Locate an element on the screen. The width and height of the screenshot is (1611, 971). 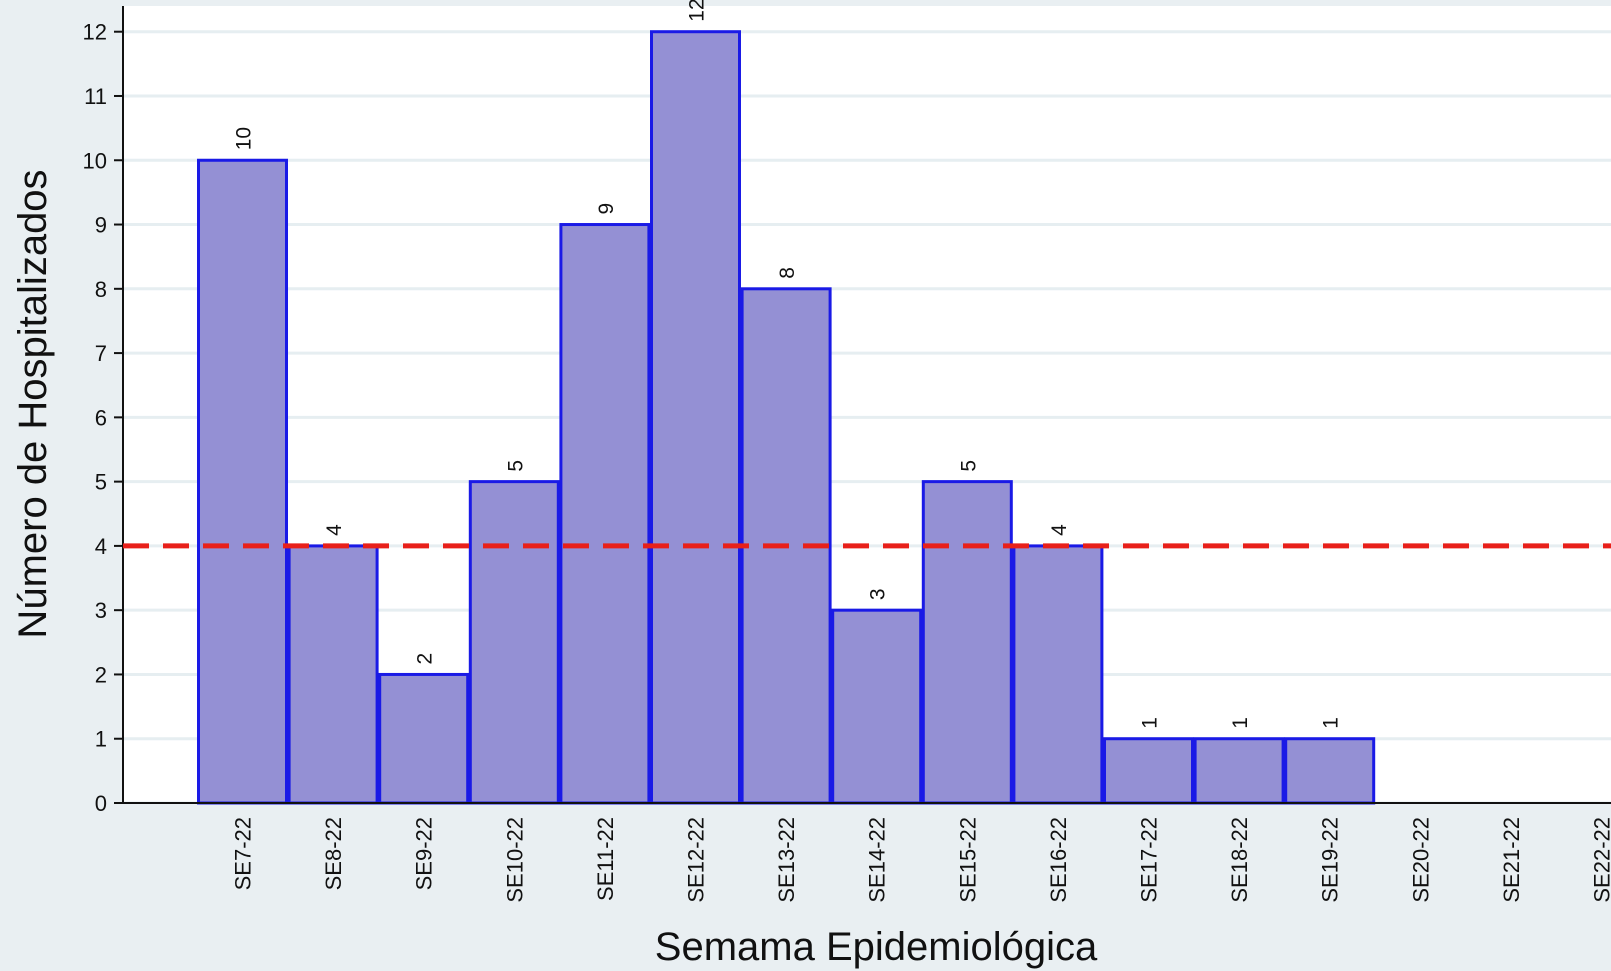
x-tick-label: SE15-22 is located at coordinates (967, 860).